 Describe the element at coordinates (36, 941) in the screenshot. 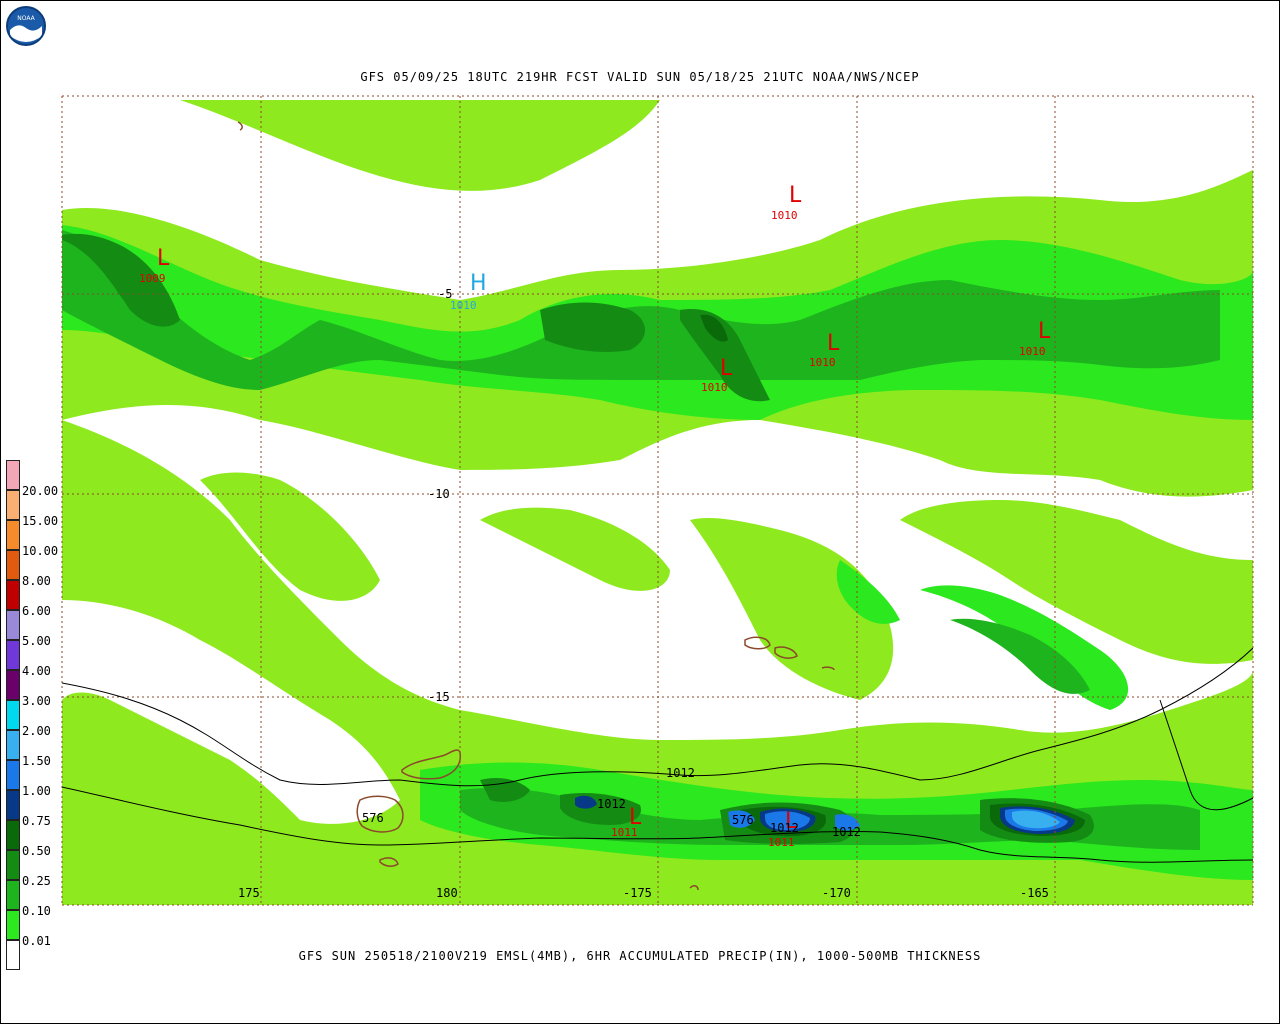

I see `legend-label: 0.01` at that location.